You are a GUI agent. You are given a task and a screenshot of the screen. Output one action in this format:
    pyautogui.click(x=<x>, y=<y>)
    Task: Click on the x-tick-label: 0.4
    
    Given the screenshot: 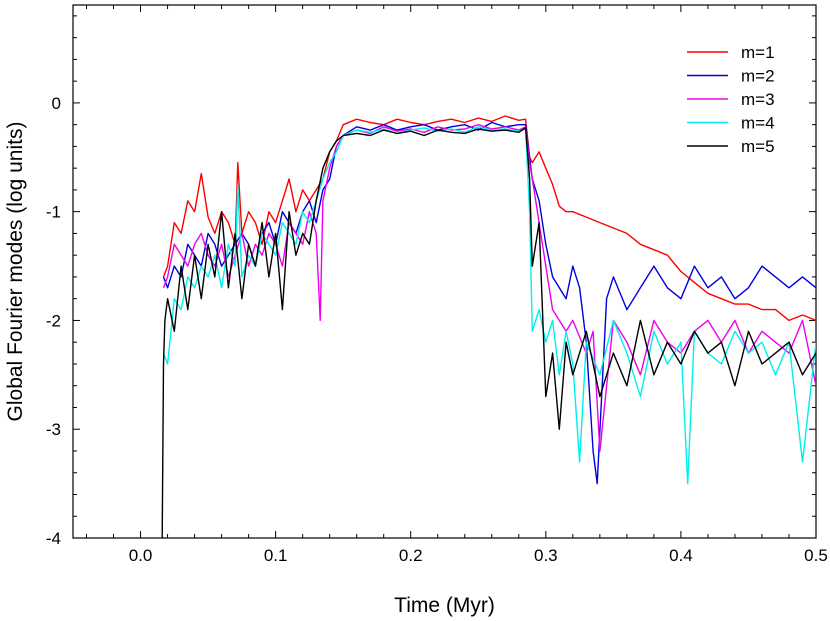 What is the action you would take?
    pyautogui.click(x=681, y=555)
    